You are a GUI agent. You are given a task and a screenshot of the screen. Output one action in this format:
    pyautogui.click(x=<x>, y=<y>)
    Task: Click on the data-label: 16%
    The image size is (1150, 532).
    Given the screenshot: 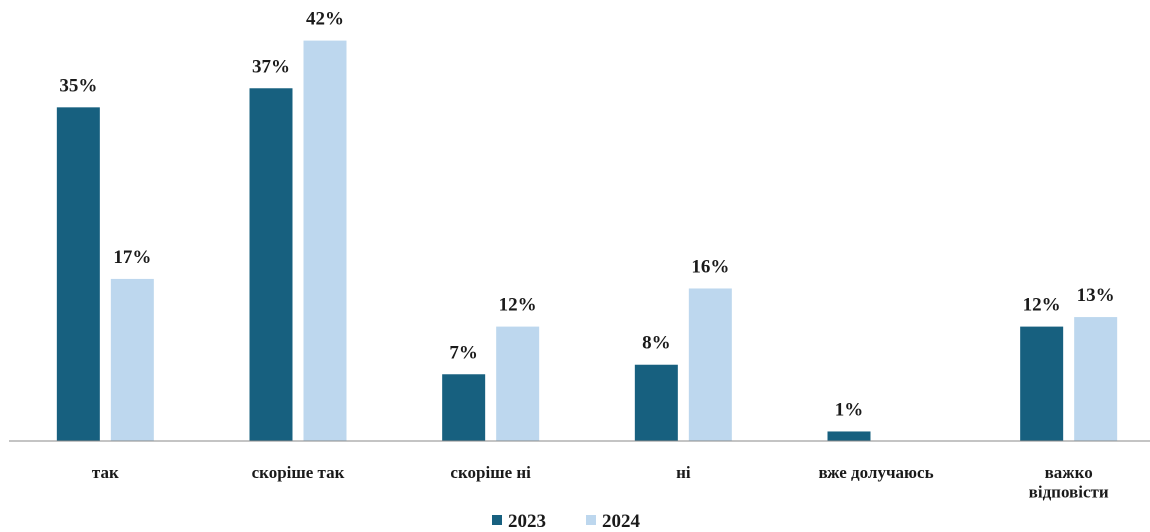 What is the action you would take?
    pyautogui.click(x=710, y=266)
    